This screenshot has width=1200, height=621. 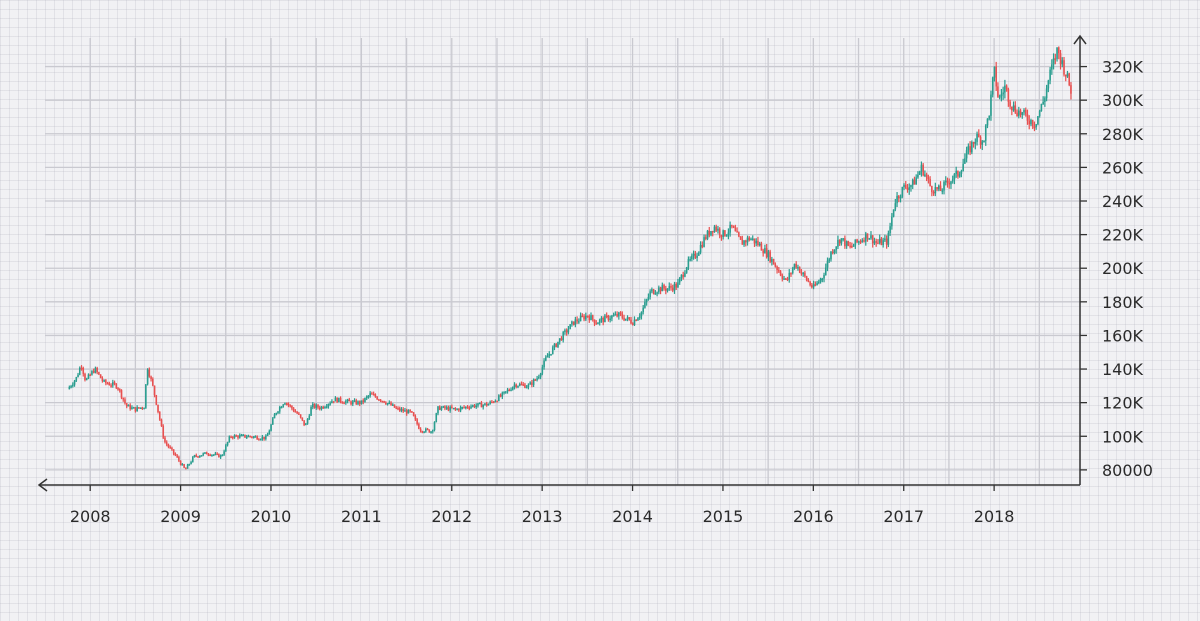 I want to click on y-tick-label: 260K, so click(x=1123, y=167).